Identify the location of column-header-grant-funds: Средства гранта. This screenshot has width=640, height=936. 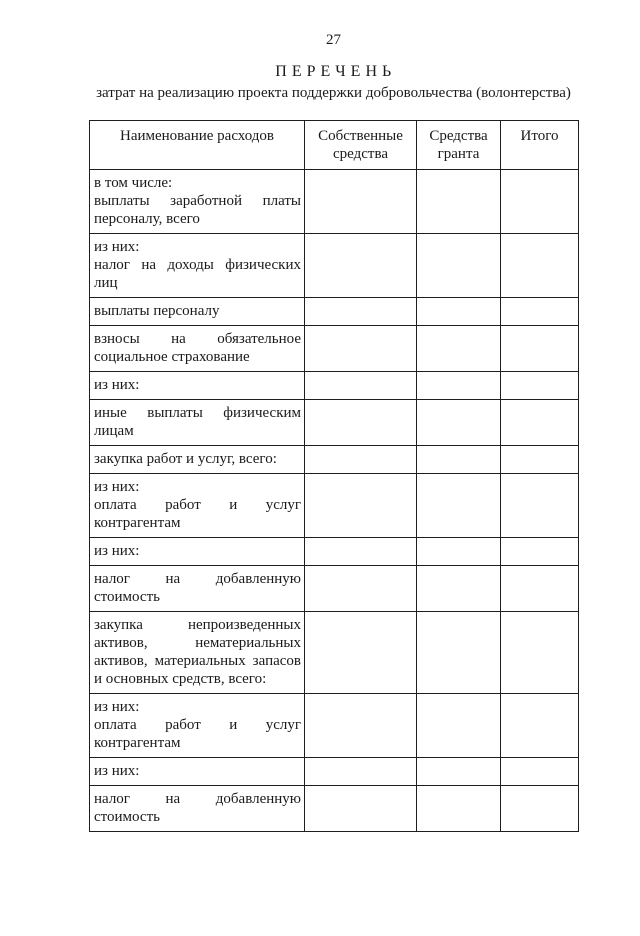
(458, 145).